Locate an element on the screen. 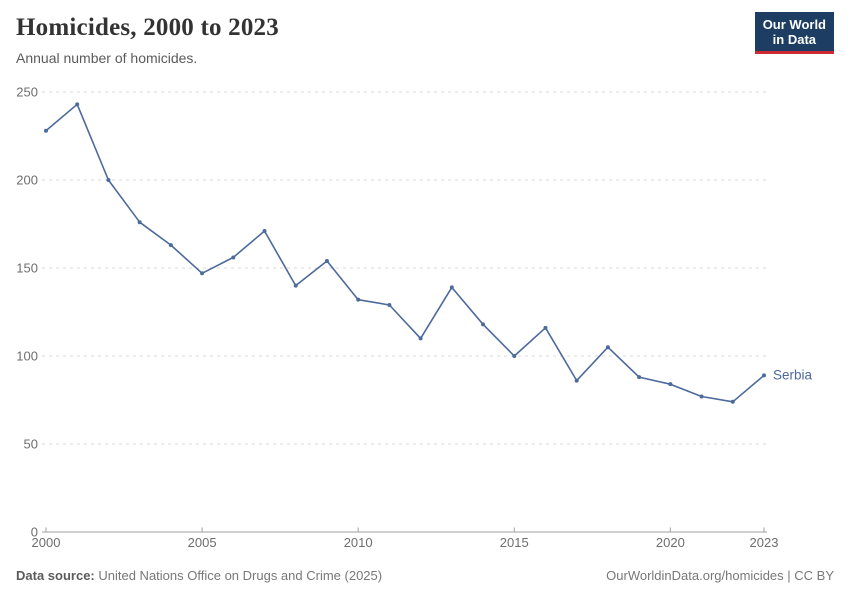  data-point-2008 is located at coordinates (295, 285).